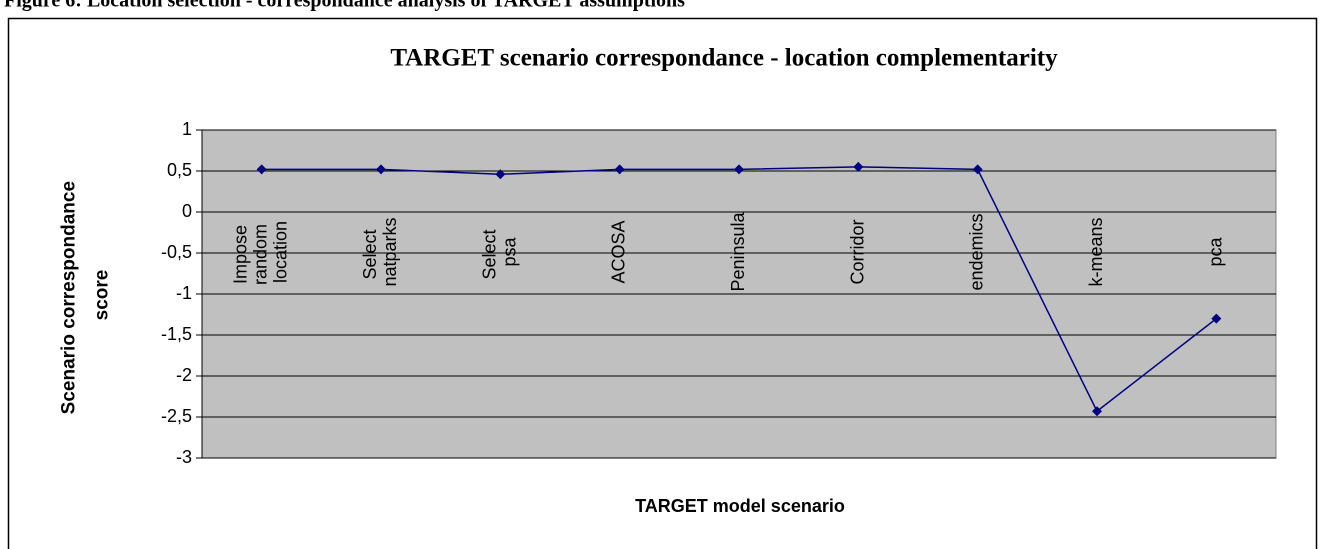  What do you see at coordinates (187, 129) in the screenshot?
I see `y-tick-label: 1` at bounding box center [187, 129].